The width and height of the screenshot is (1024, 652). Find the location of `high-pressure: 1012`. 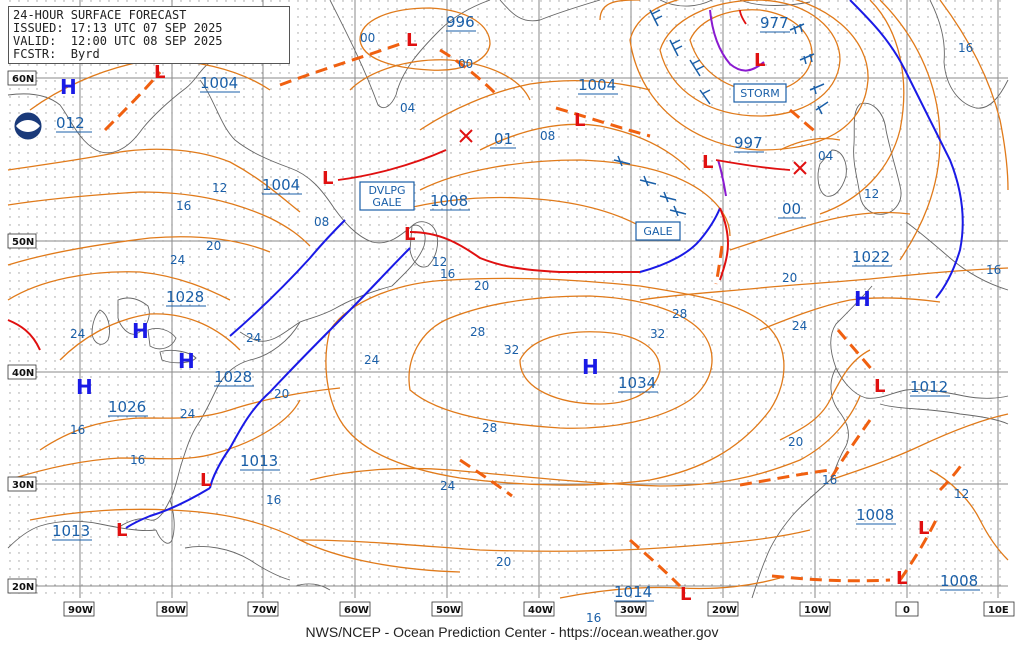

high-pressure: 1012 is located at coordinates (929, 387).